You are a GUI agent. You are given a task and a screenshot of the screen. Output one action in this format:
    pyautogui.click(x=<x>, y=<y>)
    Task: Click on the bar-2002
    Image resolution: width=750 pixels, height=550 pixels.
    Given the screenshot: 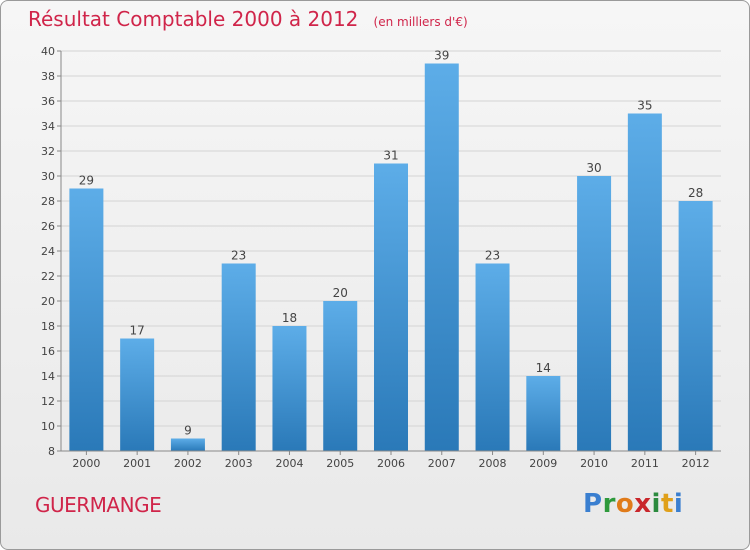 What is the action you would take?
    pyautogui.click(x=187, y=444)
    